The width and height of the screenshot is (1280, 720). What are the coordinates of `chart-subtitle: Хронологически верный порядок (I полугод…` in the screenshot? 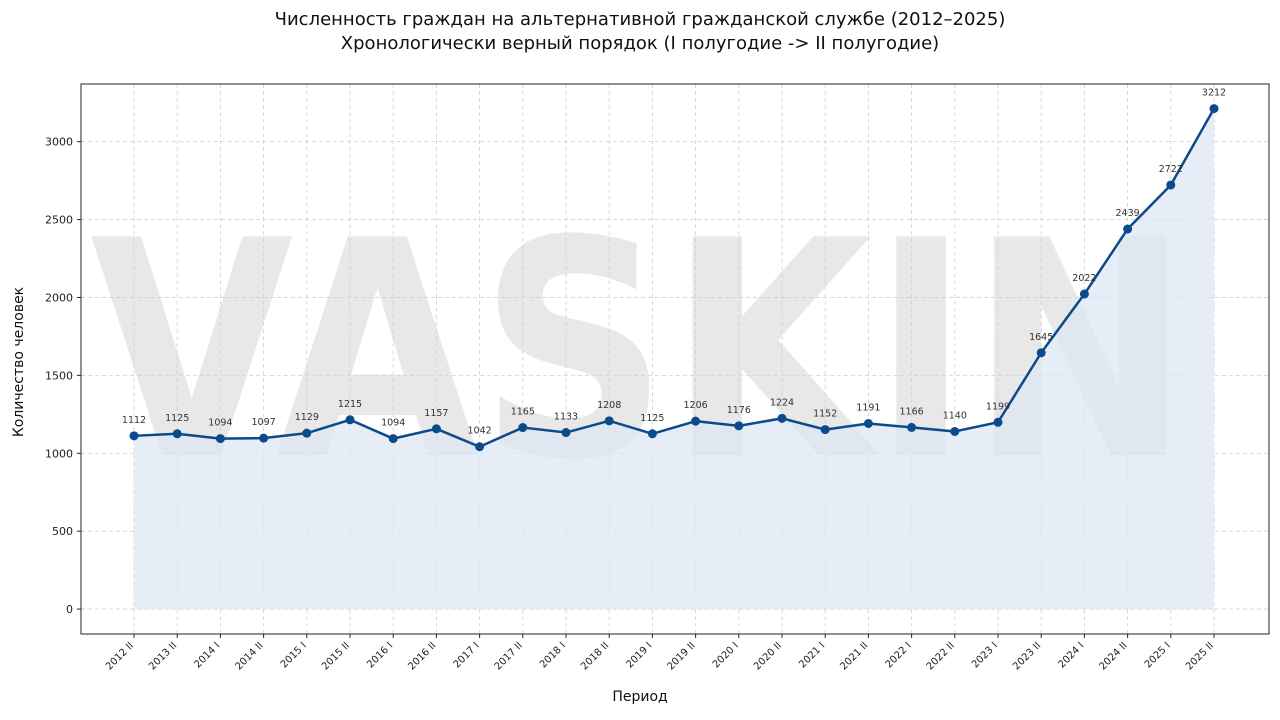 It's located at (640, 43).